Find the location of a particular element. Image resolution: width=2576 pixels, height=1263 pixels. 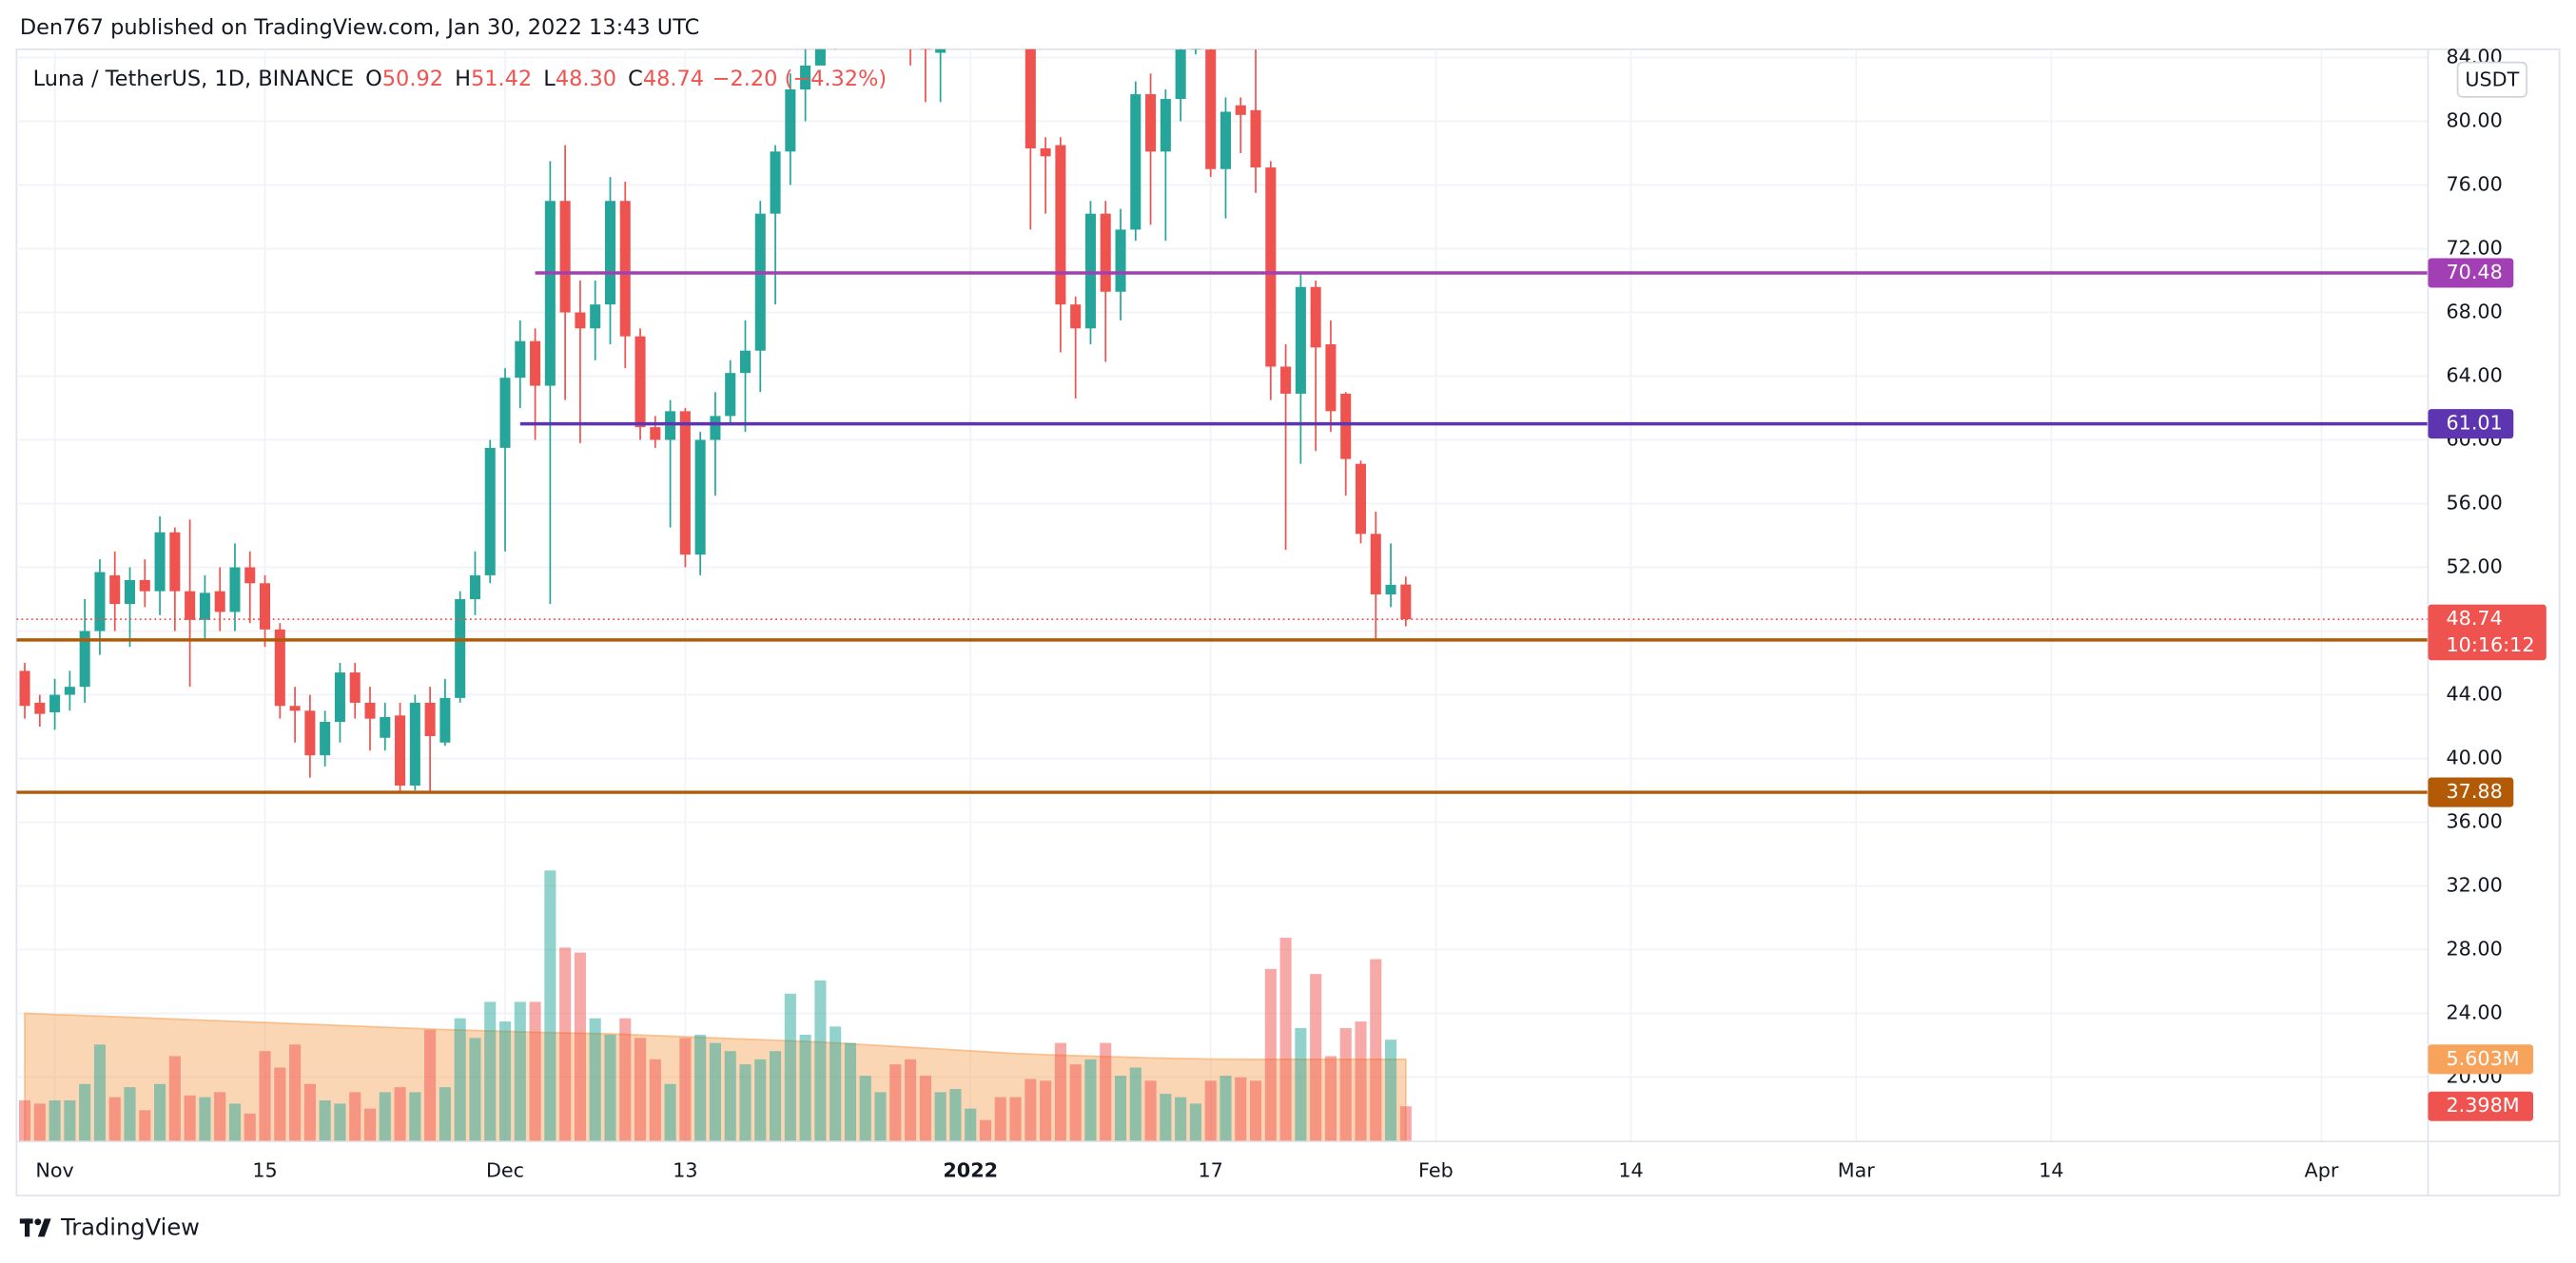

low-key: L is located at coordinates (550, 78).